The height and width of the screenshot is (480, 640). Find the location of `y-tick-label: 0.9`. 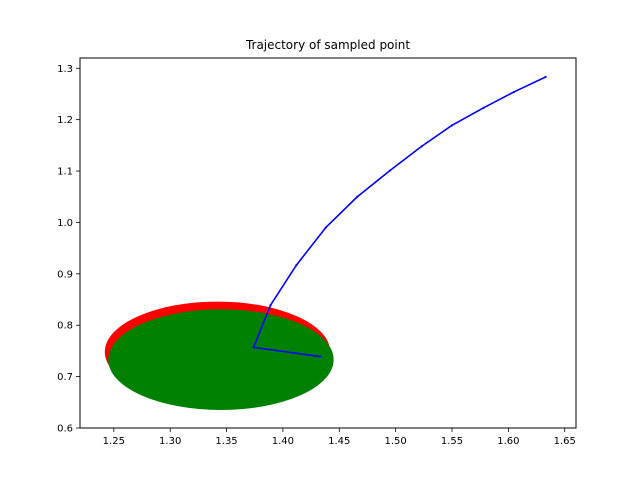

y-tick-label: 0.9 is located at coordinates (65, 274).